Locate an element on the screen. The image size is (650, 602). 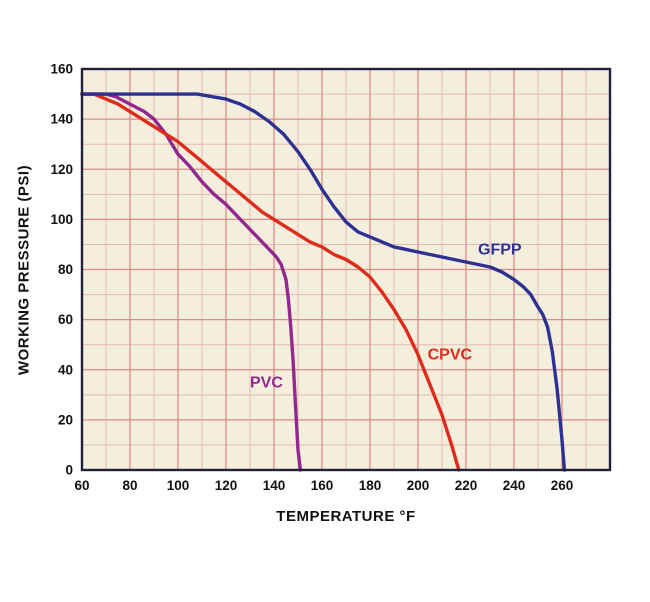
x-tick-label: 100 is located at coordinates (178, 485).